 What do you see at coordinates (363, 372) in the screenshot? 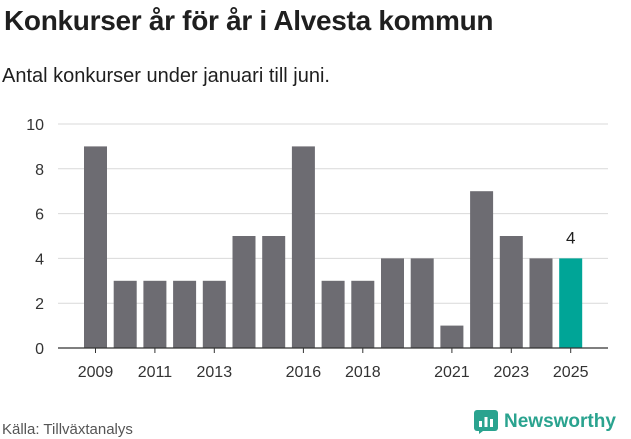
I see `x-tick-label: 2018` at bounding box center [363, 372].